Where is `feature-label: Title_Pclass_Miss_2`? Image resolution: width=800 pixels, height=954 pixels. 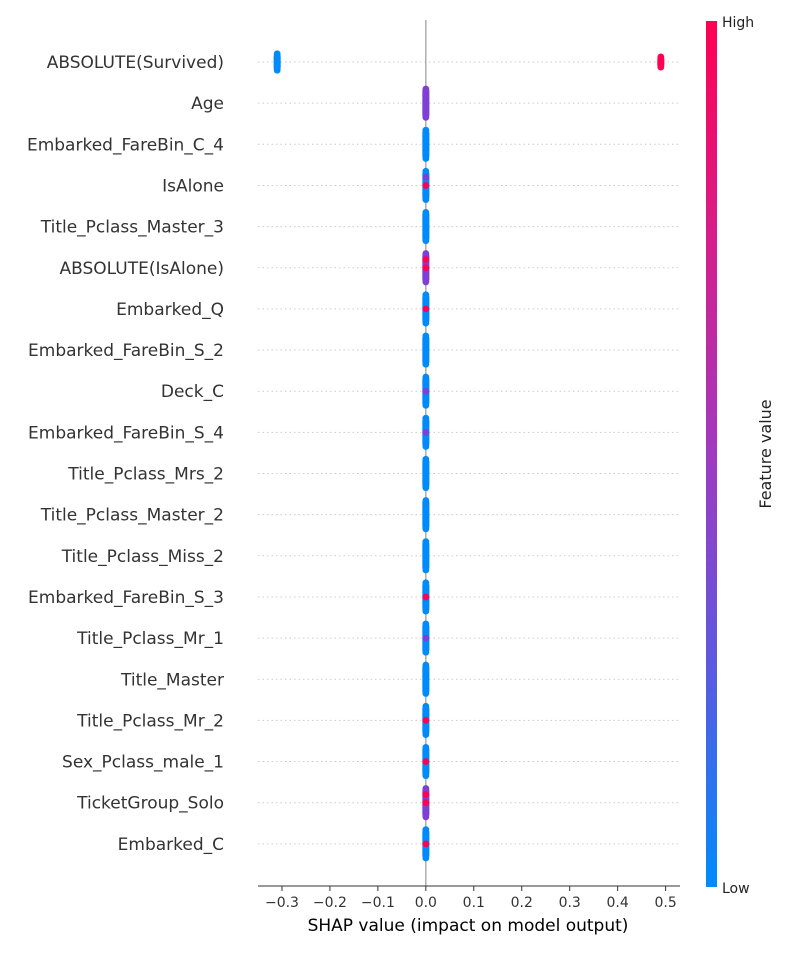
feature-label: Title_Pclass_Miss_2 is located at coordinates (142, 557).